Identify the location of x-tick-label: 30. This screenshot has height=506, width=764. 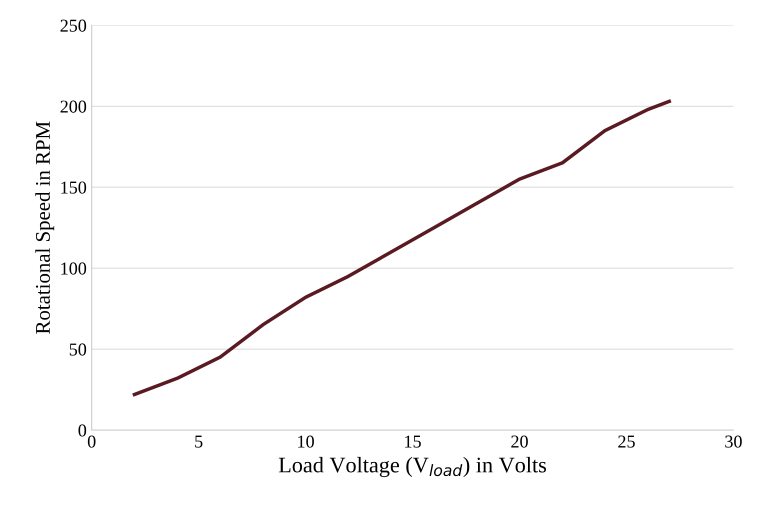
(733, 441).